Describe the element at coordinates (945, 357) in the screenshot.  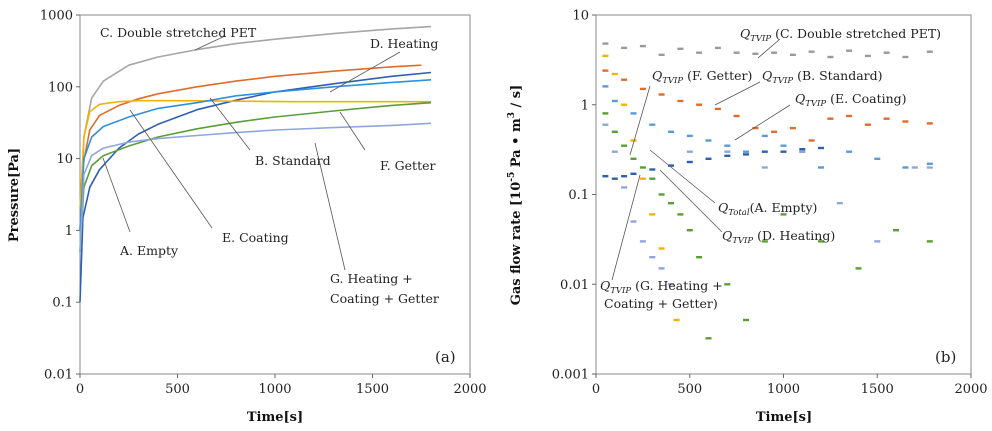
I see `panel-label-b: (b)` at that location.